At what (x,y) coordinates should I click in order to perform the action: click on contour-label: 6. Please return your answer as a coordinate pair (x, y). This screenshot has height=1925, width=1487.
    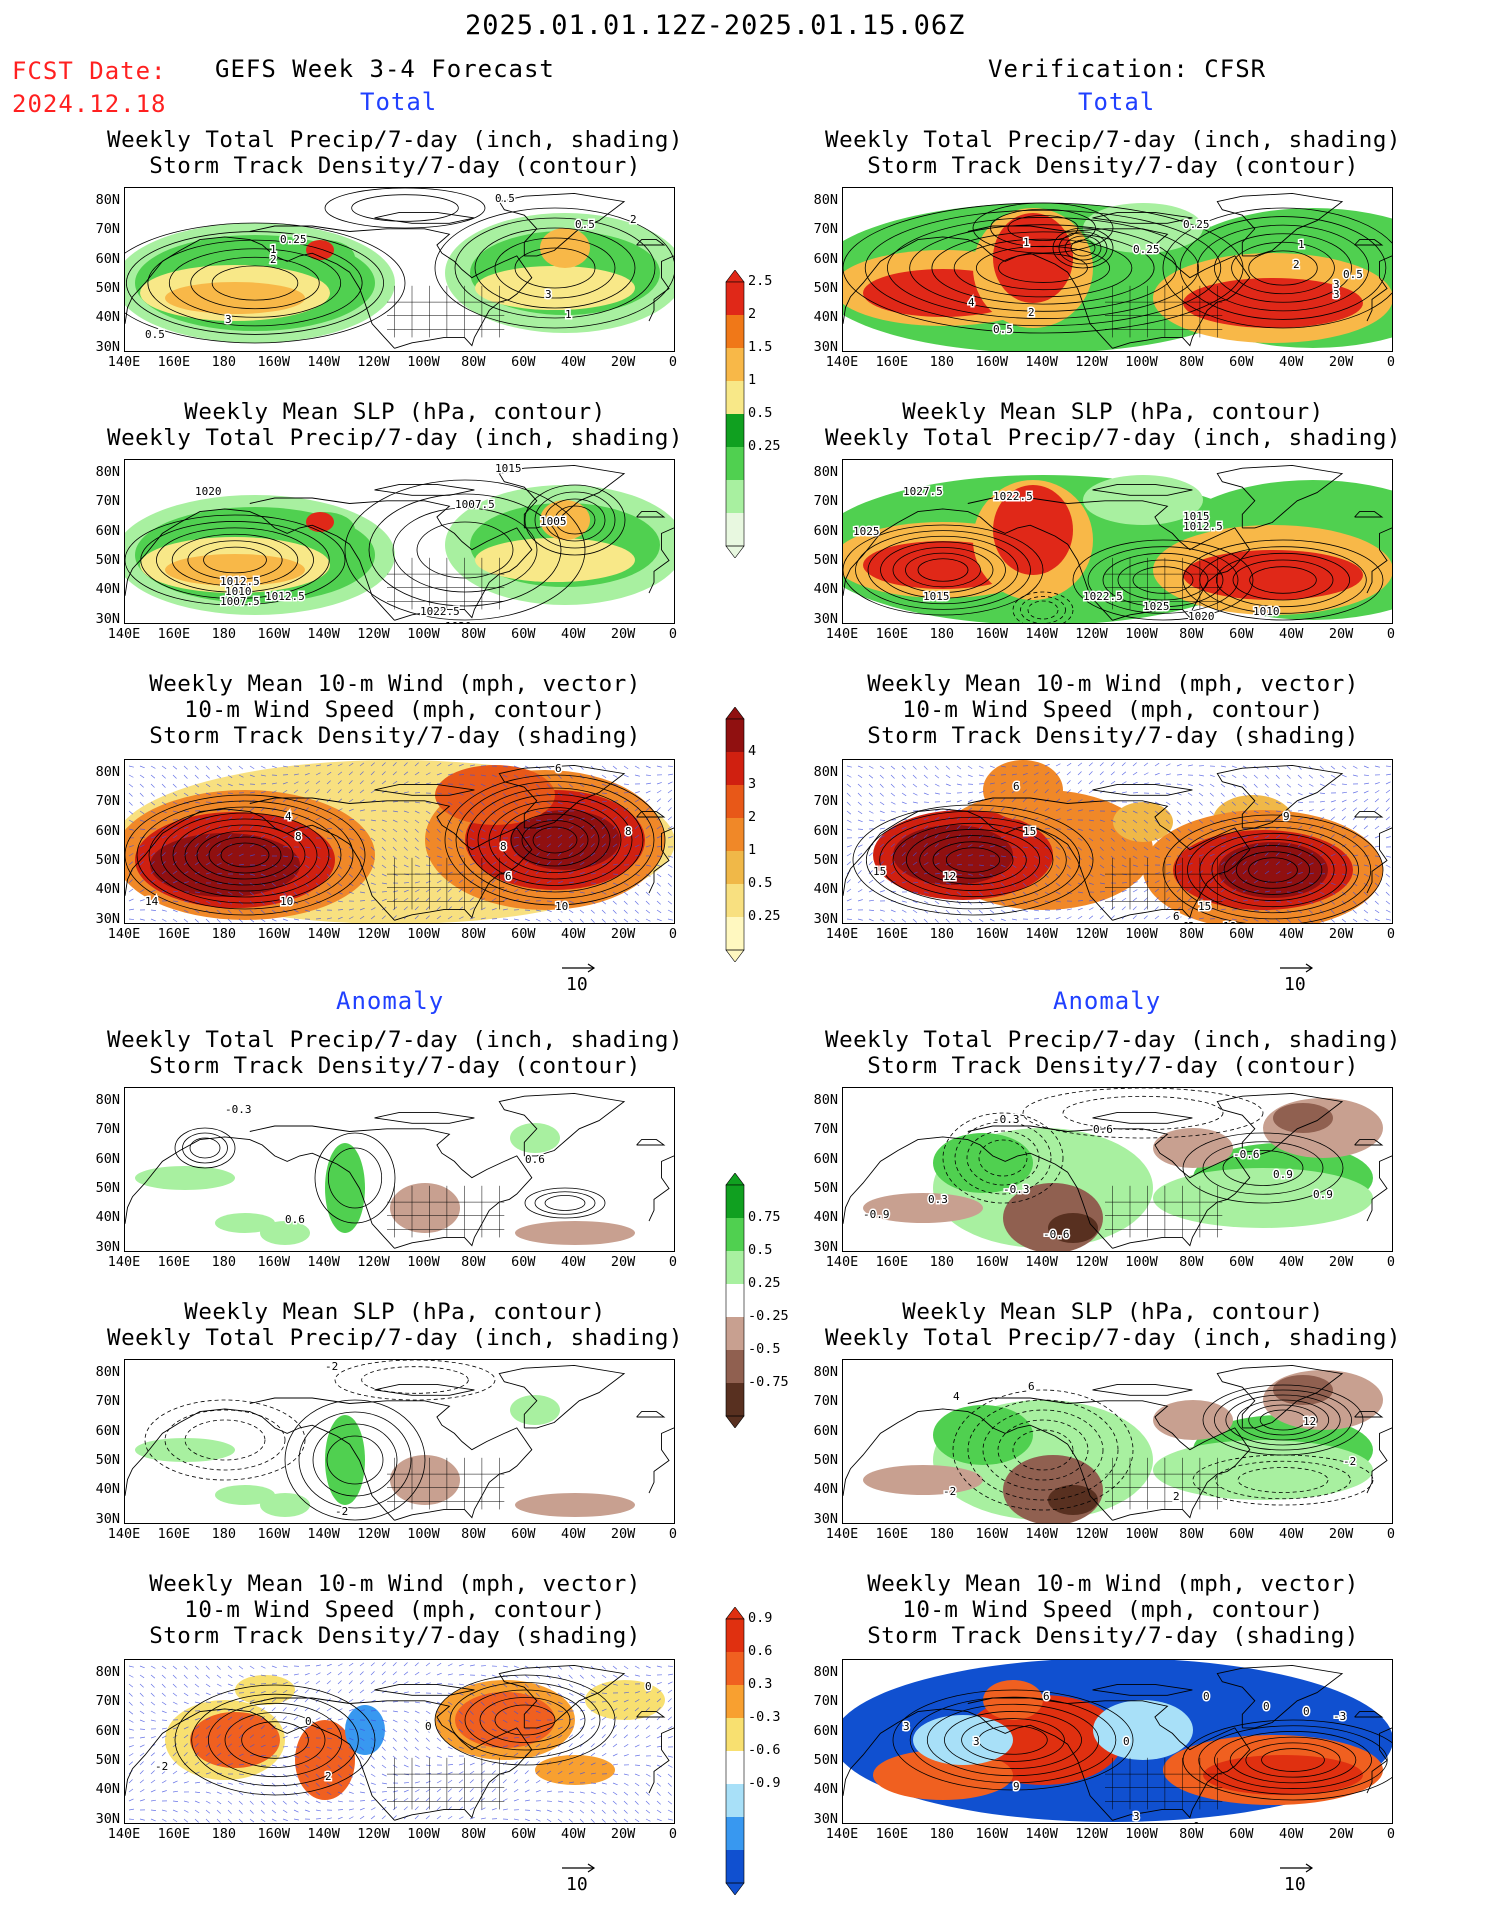
    Looking at the image, I should click on (1016, 786).